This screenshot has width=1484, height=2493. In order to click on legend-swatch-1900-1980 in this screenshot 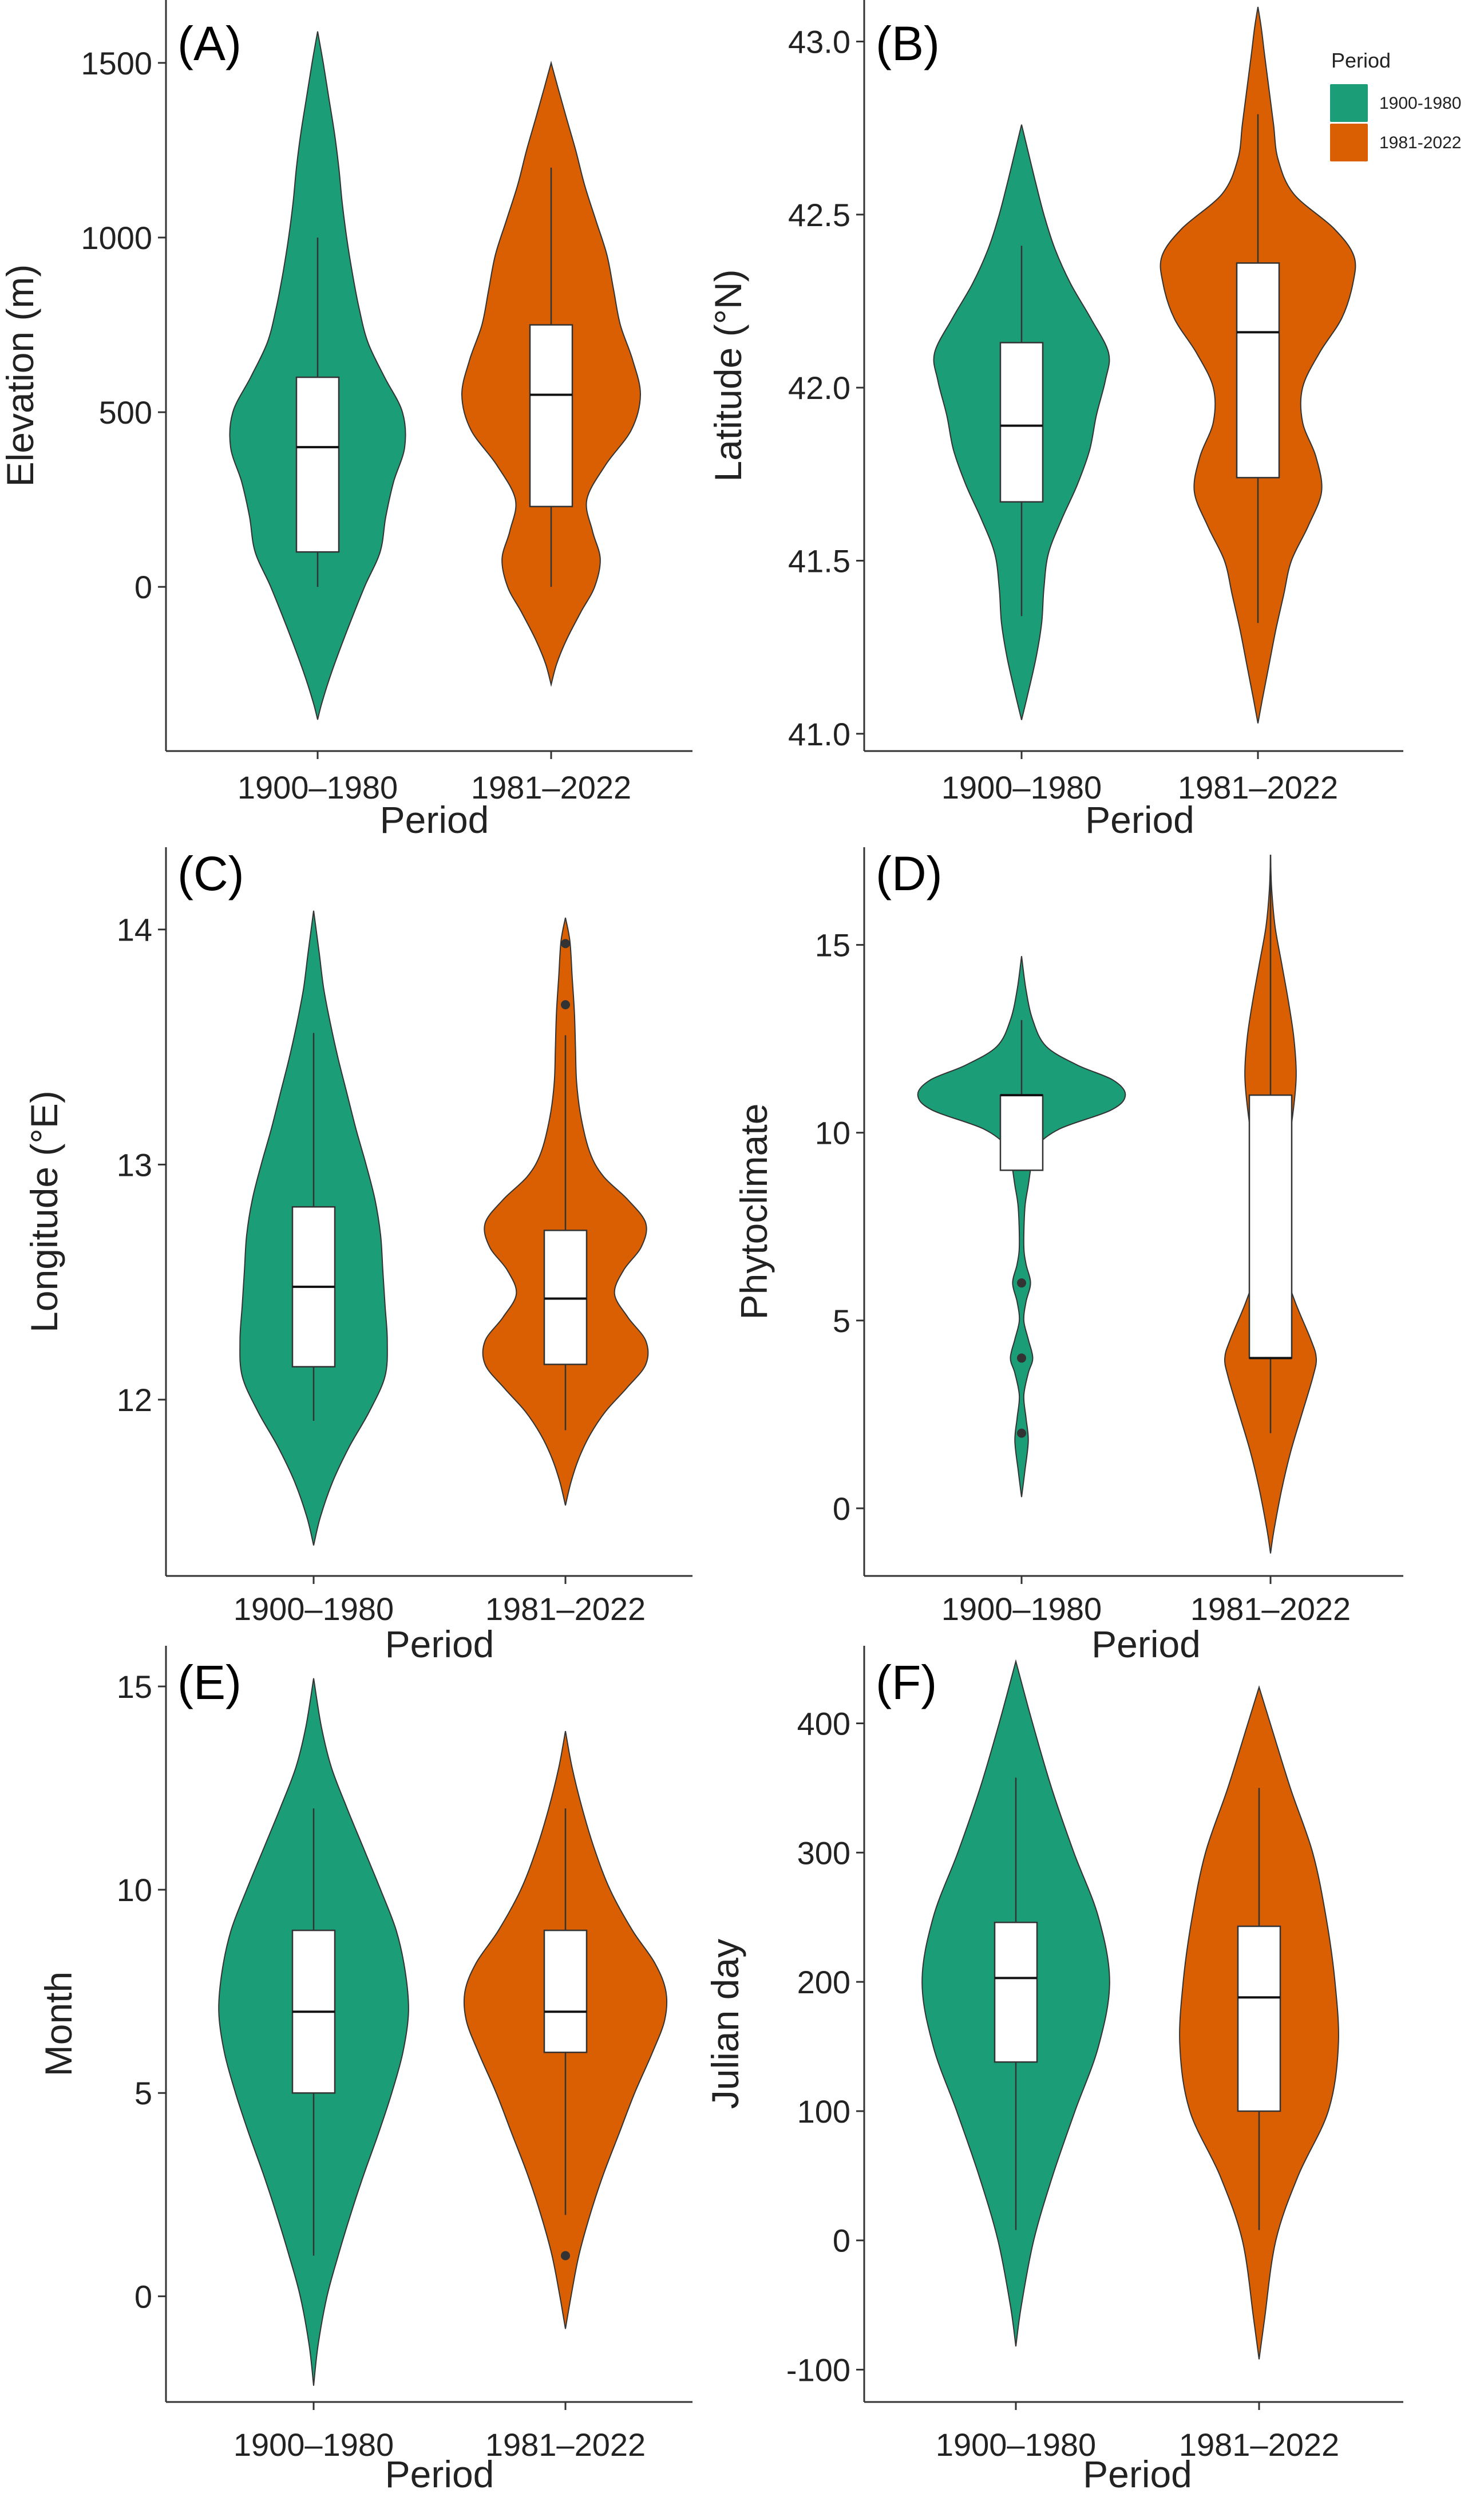, I will do `click(1349, 103)`.